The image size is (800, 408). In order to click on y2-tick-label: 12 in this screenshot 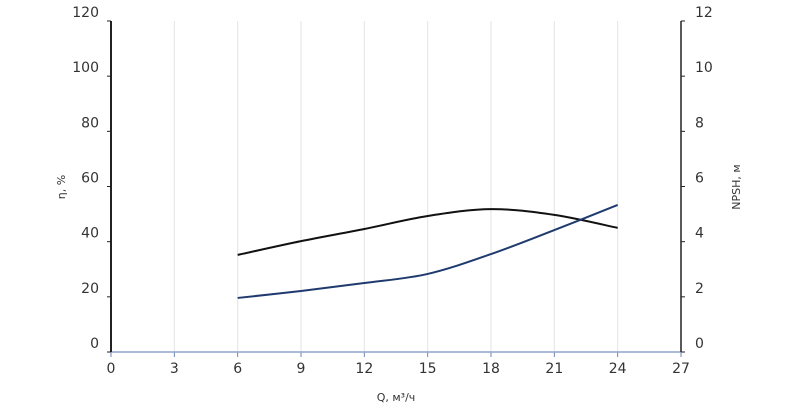, I will do `click(704, 13)`.